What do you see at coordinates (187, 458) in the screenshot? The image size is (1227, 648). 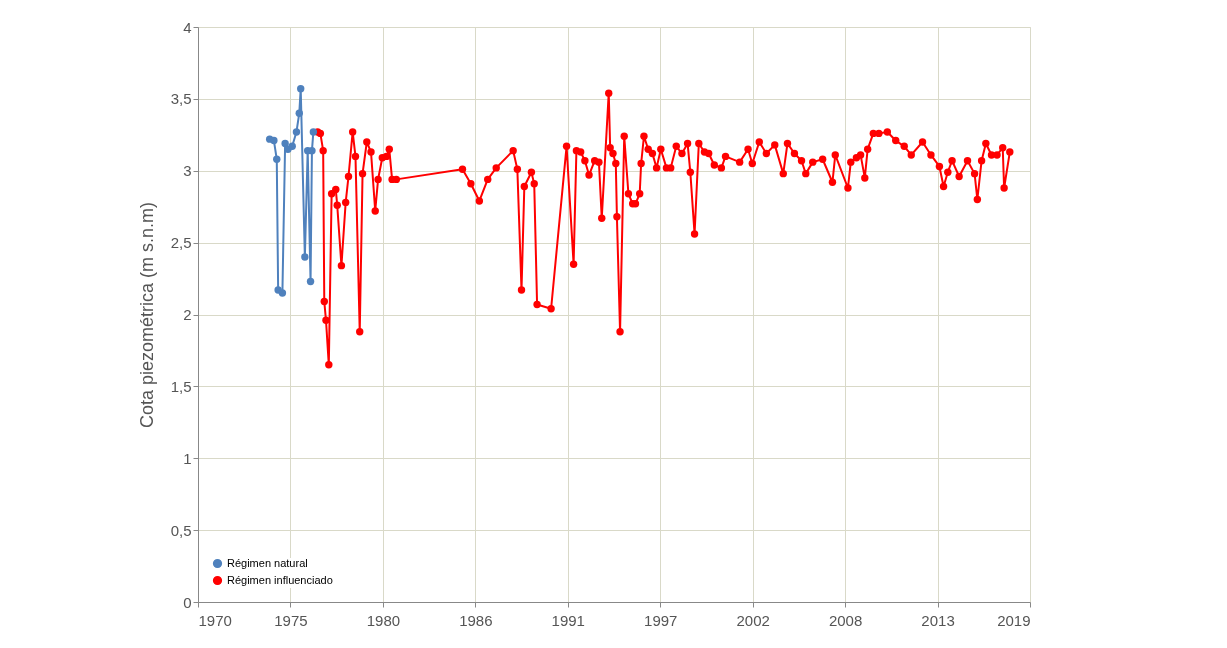 I see `y-tick-label: 1` at bounding box center [187, 458].